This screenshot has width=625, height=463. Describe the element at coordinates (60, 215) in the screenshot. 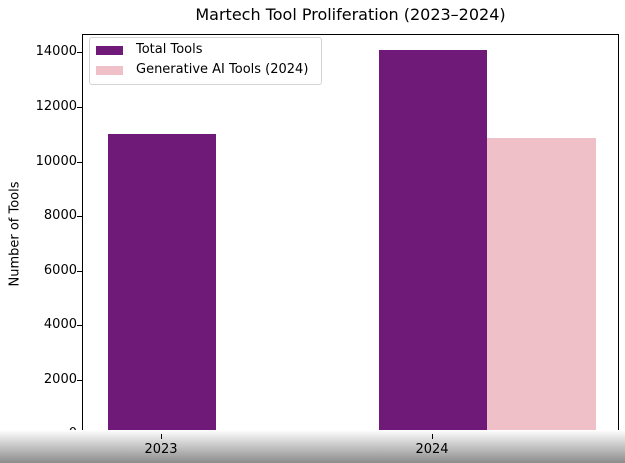

I see `y-tick-label: 8000` at that location.